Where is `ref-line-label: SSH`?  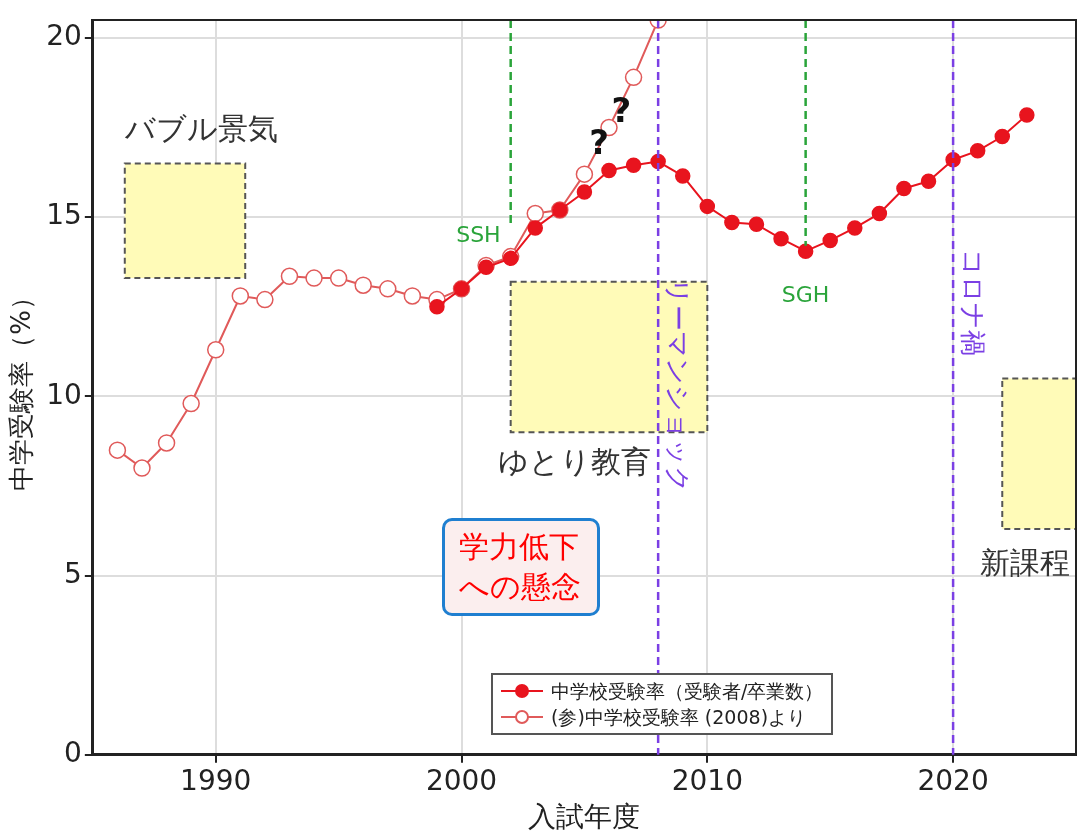 ref-line-label: SSH is located at coordinates (478, 234).